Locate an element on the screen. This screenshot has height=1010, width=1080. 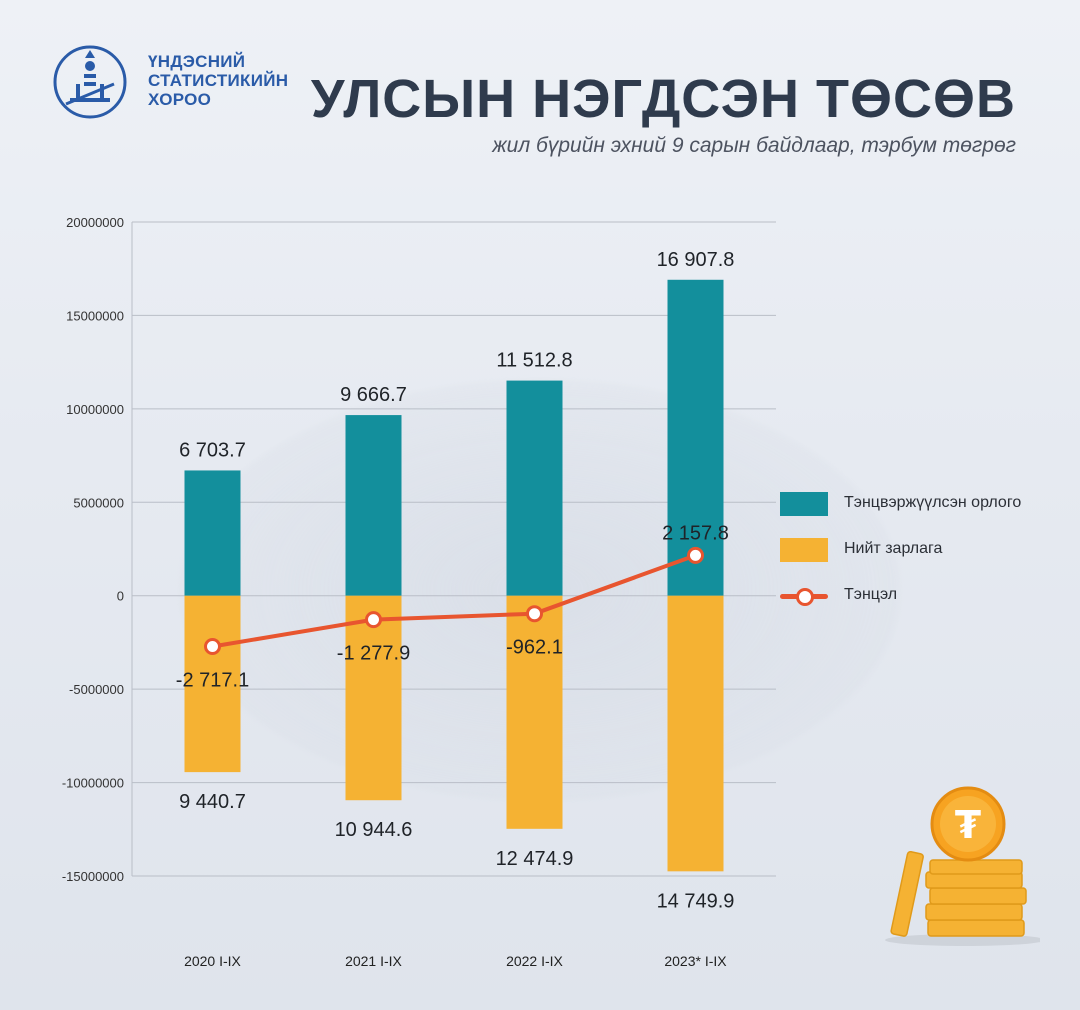
org-name-line2: СТАТИСТИКИЙН is located at coordinates (218, 80).